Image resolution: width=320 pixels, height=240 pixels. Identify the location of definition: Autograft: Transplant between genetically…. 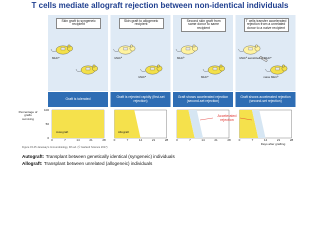
(98, 156).